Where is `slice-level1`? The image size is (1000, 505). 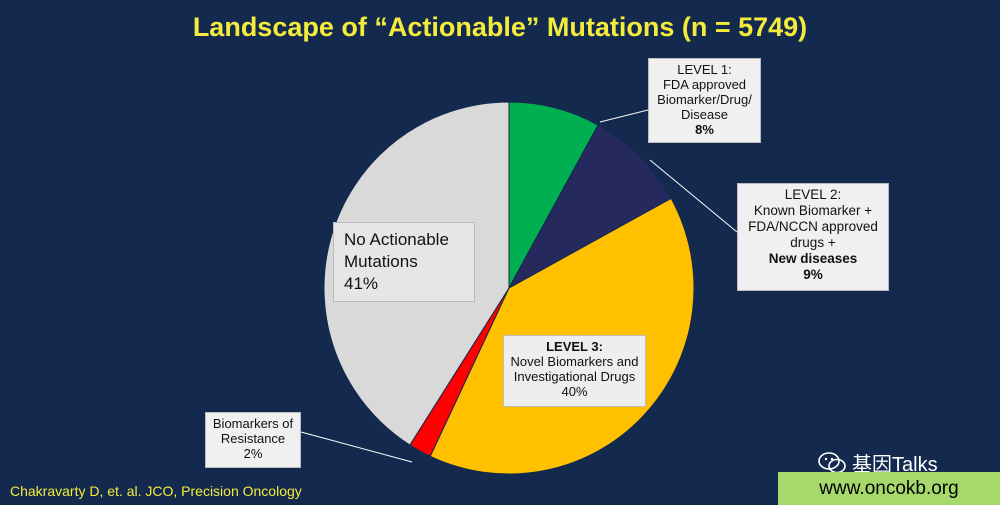
slice-level1 is located at coordinates (553, 195).